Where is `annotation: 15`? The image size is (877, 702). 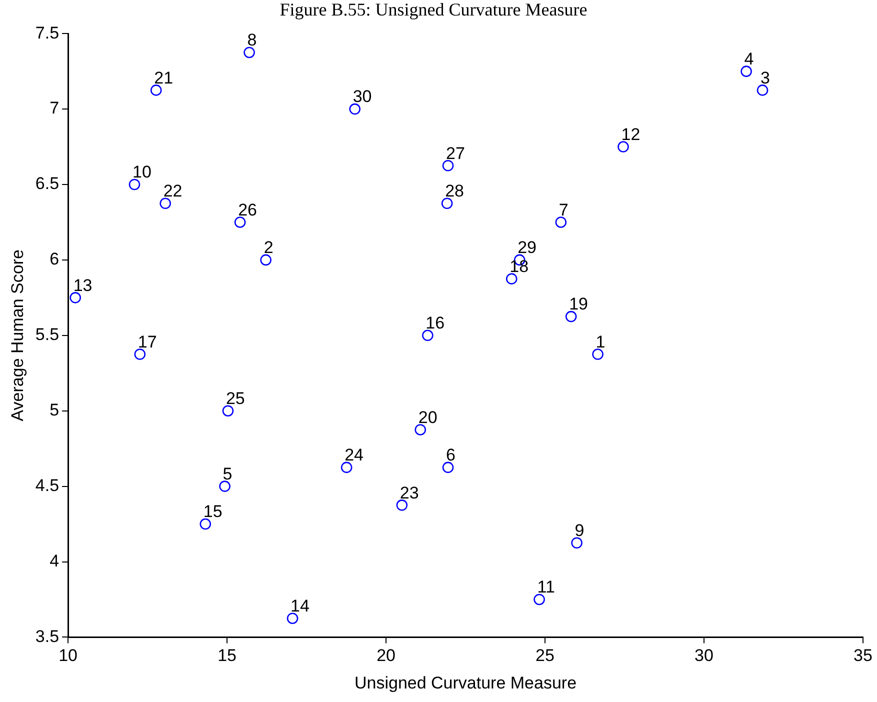 annotation: 15 is located at coordinates (212, 512).